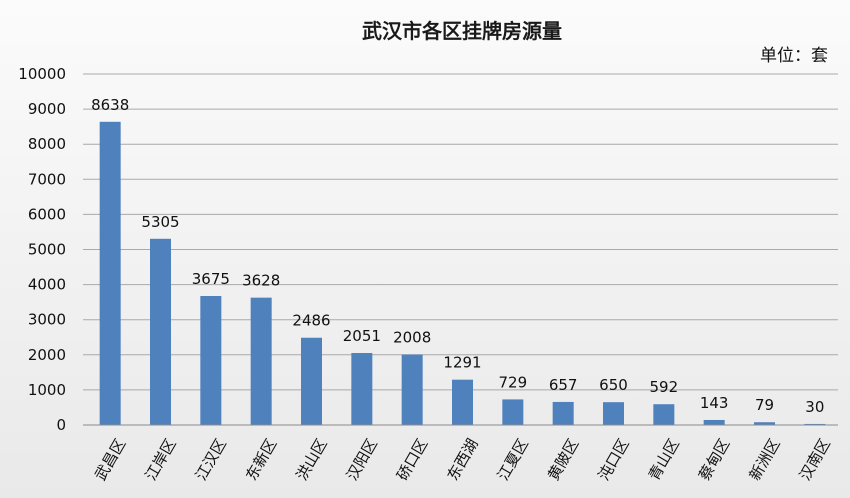 The width and height of the screenshot is (850, 498). What do you see at coordinates (42, 74) in the screenshot?
I see `y-tick-label: 10000` at bounding box center [42, 74].